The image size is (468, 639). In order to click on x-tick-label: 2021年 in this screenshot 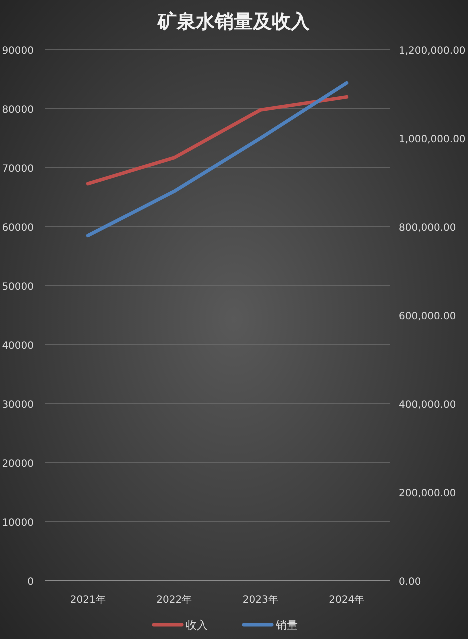, I will do `click(88, 600)`.